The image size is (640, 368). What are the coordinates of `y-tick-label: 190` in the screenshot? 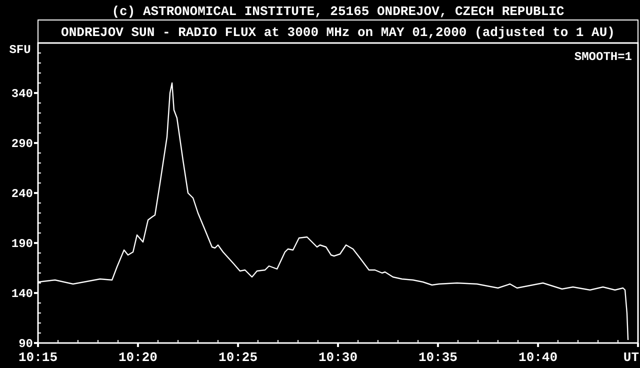 It's located at (22, 244).